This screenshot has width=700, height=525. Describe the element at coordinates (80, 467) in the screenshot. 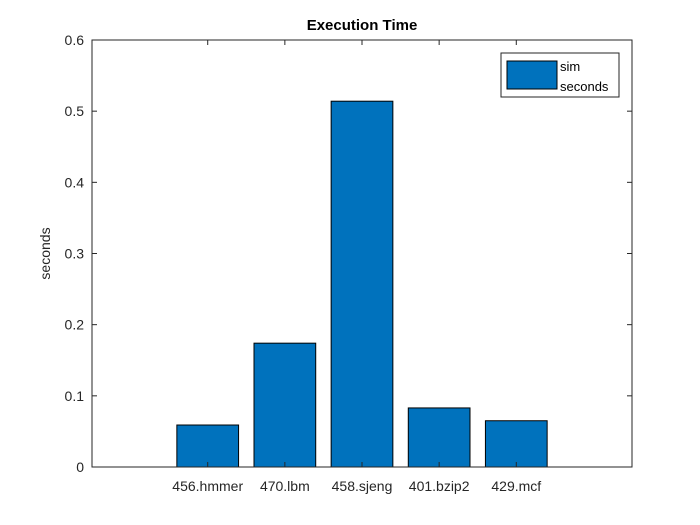

I see `y-tick-label: 0` at that location.